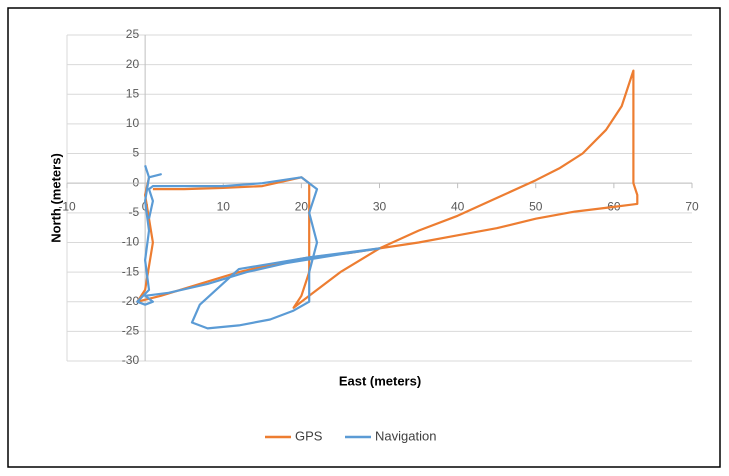 This screenshot has height=476, width=729. I want to click on y-tick-label: 20, so click(133, 64).